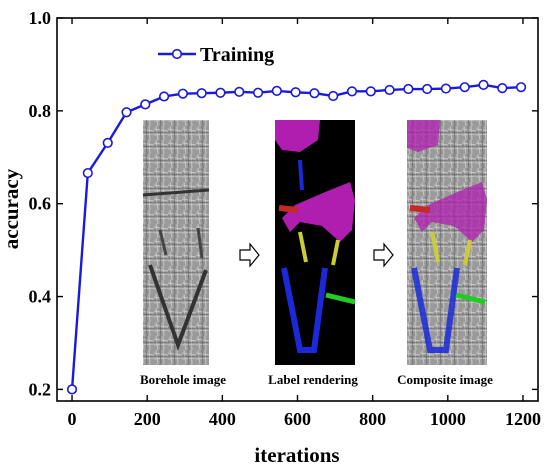 This screenshot has height=472, width=550. What do you see at coordinates (40, 297) in the screenshot?
I see `y-tick-label: 0.4` at bounding box center [40, 297].